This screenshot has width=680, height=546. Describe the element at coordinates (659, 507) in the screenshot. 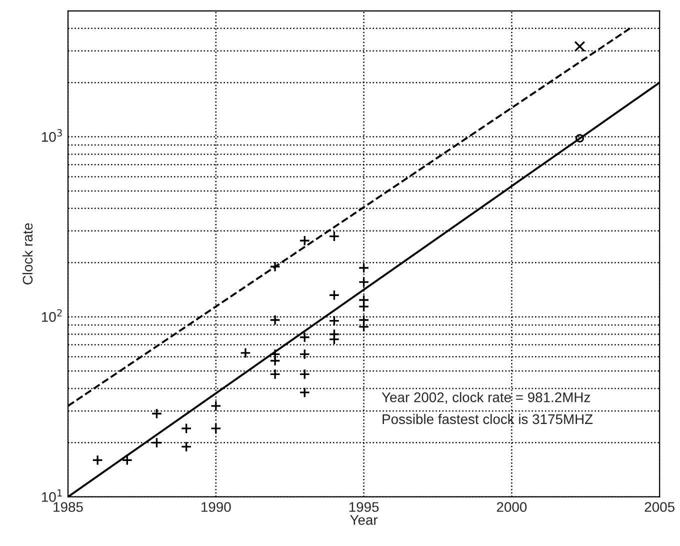

I see `x-tick-label: 2005` at that location.